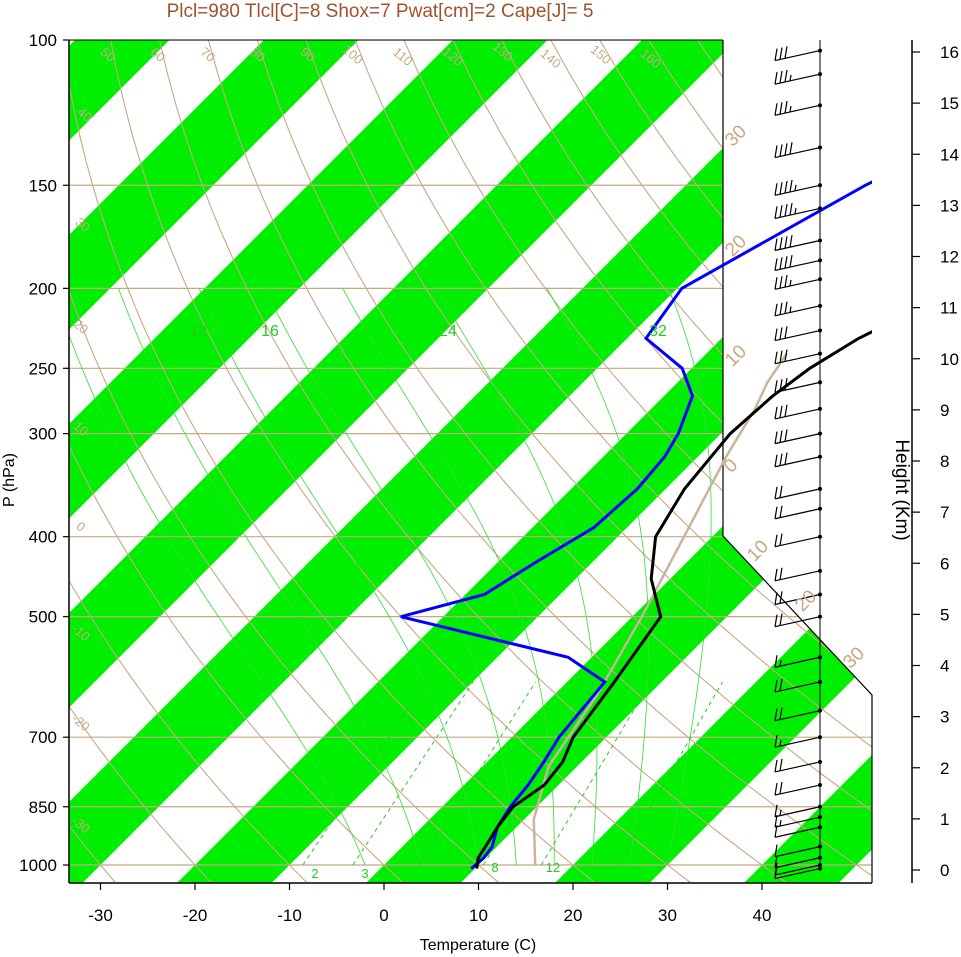  What do you see at coordinates (43, 434) in the screenshot?
I see `y-tick-label: 300` at bounding box center [43, 434].